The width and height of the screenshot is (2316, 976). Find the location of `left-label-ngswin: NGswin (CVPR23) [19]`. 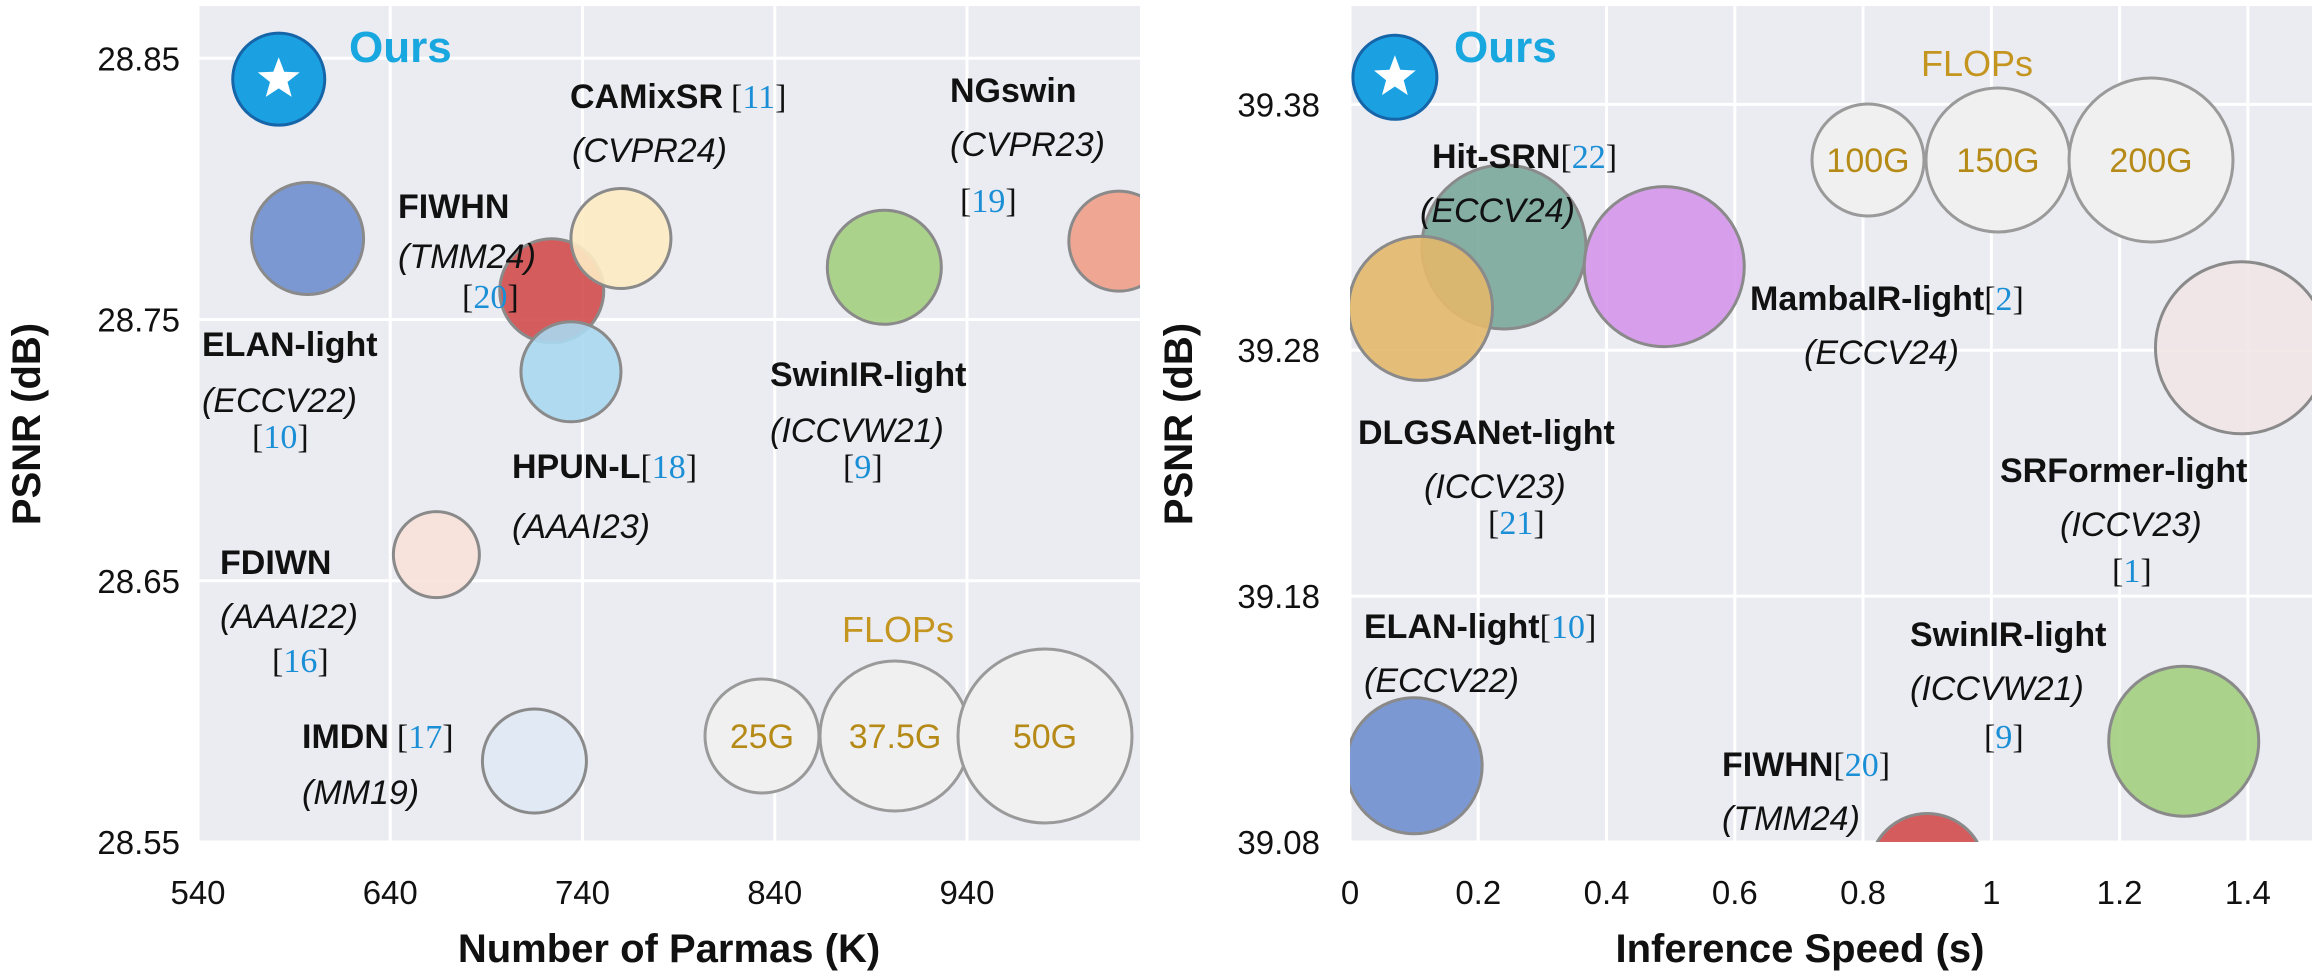

left-label-ngswin: NGswin (CVPR23) [19] is located at coordinates (1027, 146).